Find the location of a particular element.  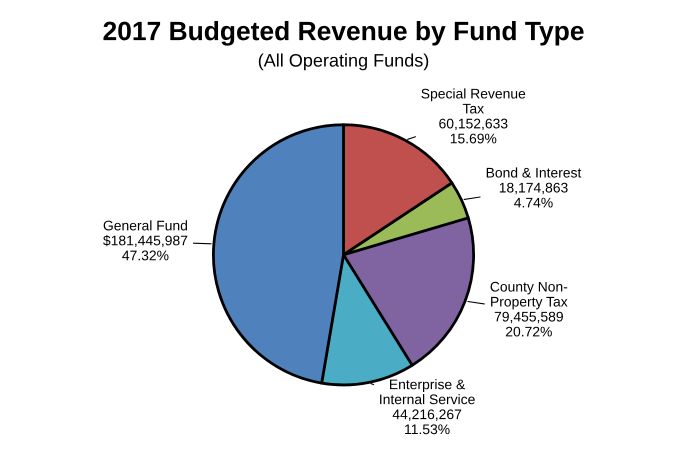

data-label: 44,216,267 11.53% is located at coordinates (427, 421).